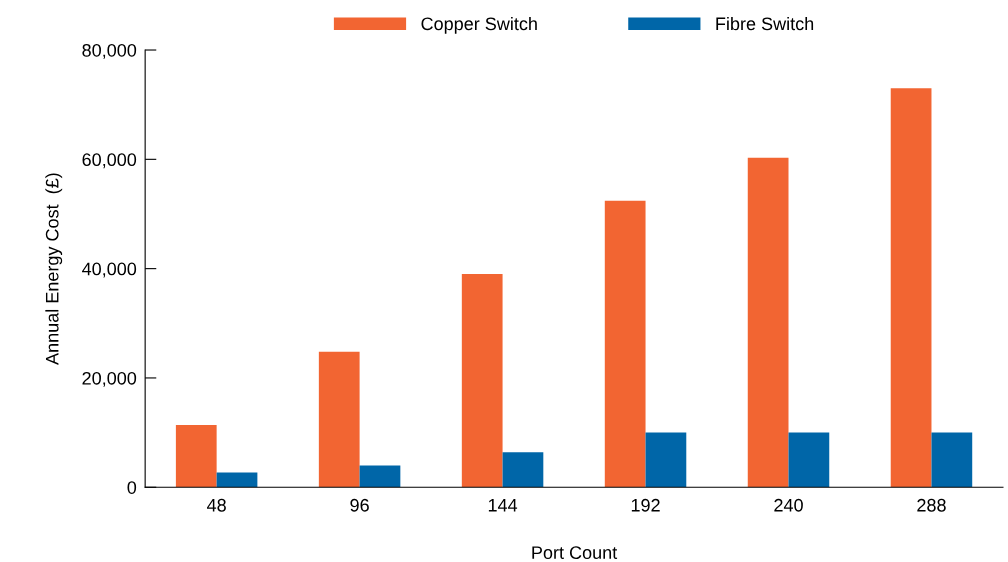 This screenshot has width=1008, height=562. Describe the element at coordinates (54, 269) in the screenshot. I see `y-axis-title: Annual Energy Cost (£)` at that location.